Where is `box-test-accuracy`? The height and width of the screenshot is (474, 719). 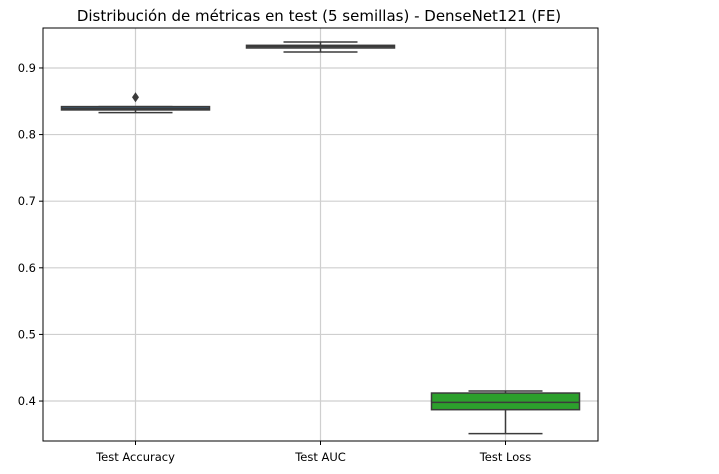 box-test-accuracy is located at coordinates (135, 103).